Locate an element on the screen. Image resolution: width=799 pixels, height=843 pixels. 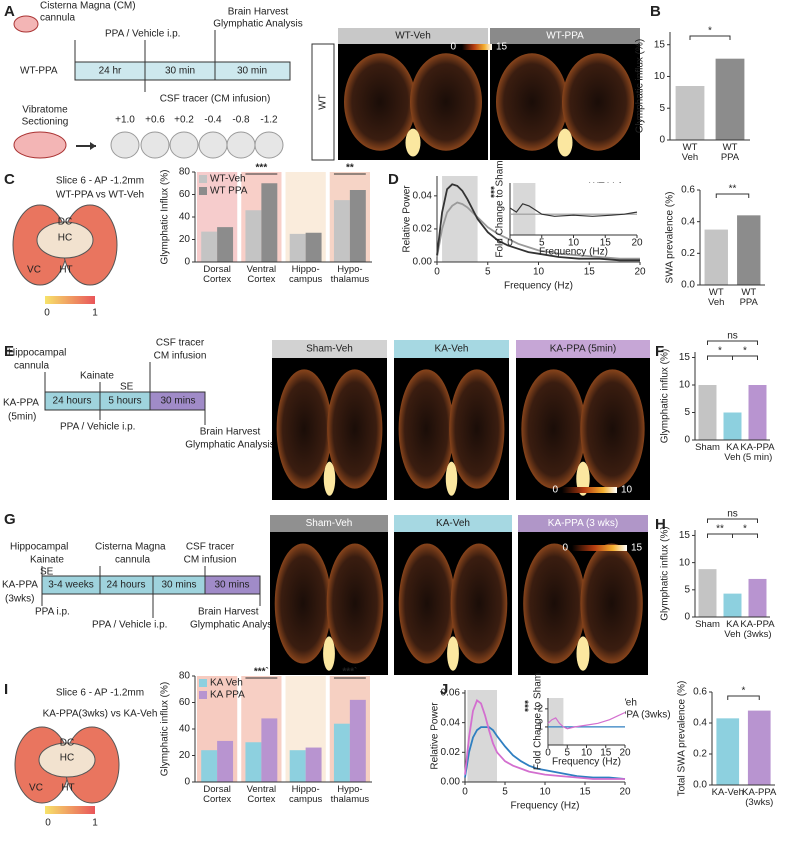
x-tick-label: KA Veh is located at coordinates (732, 452).